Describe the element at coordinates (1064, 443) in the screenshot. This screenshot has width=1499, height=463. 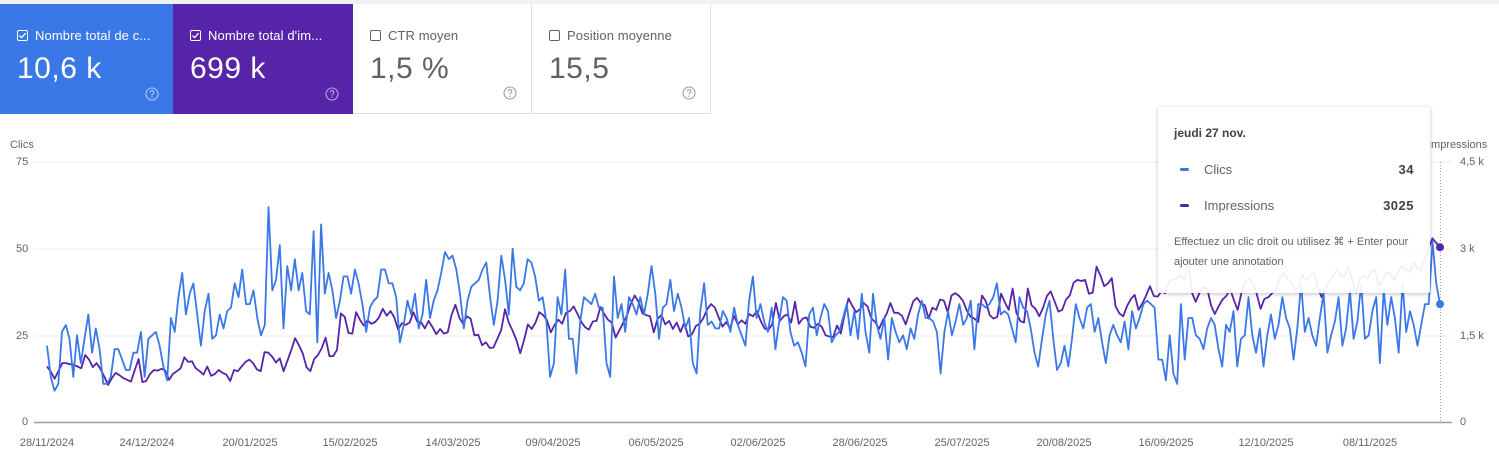
I see `x-tick-label: 20/08/2025` at that location.